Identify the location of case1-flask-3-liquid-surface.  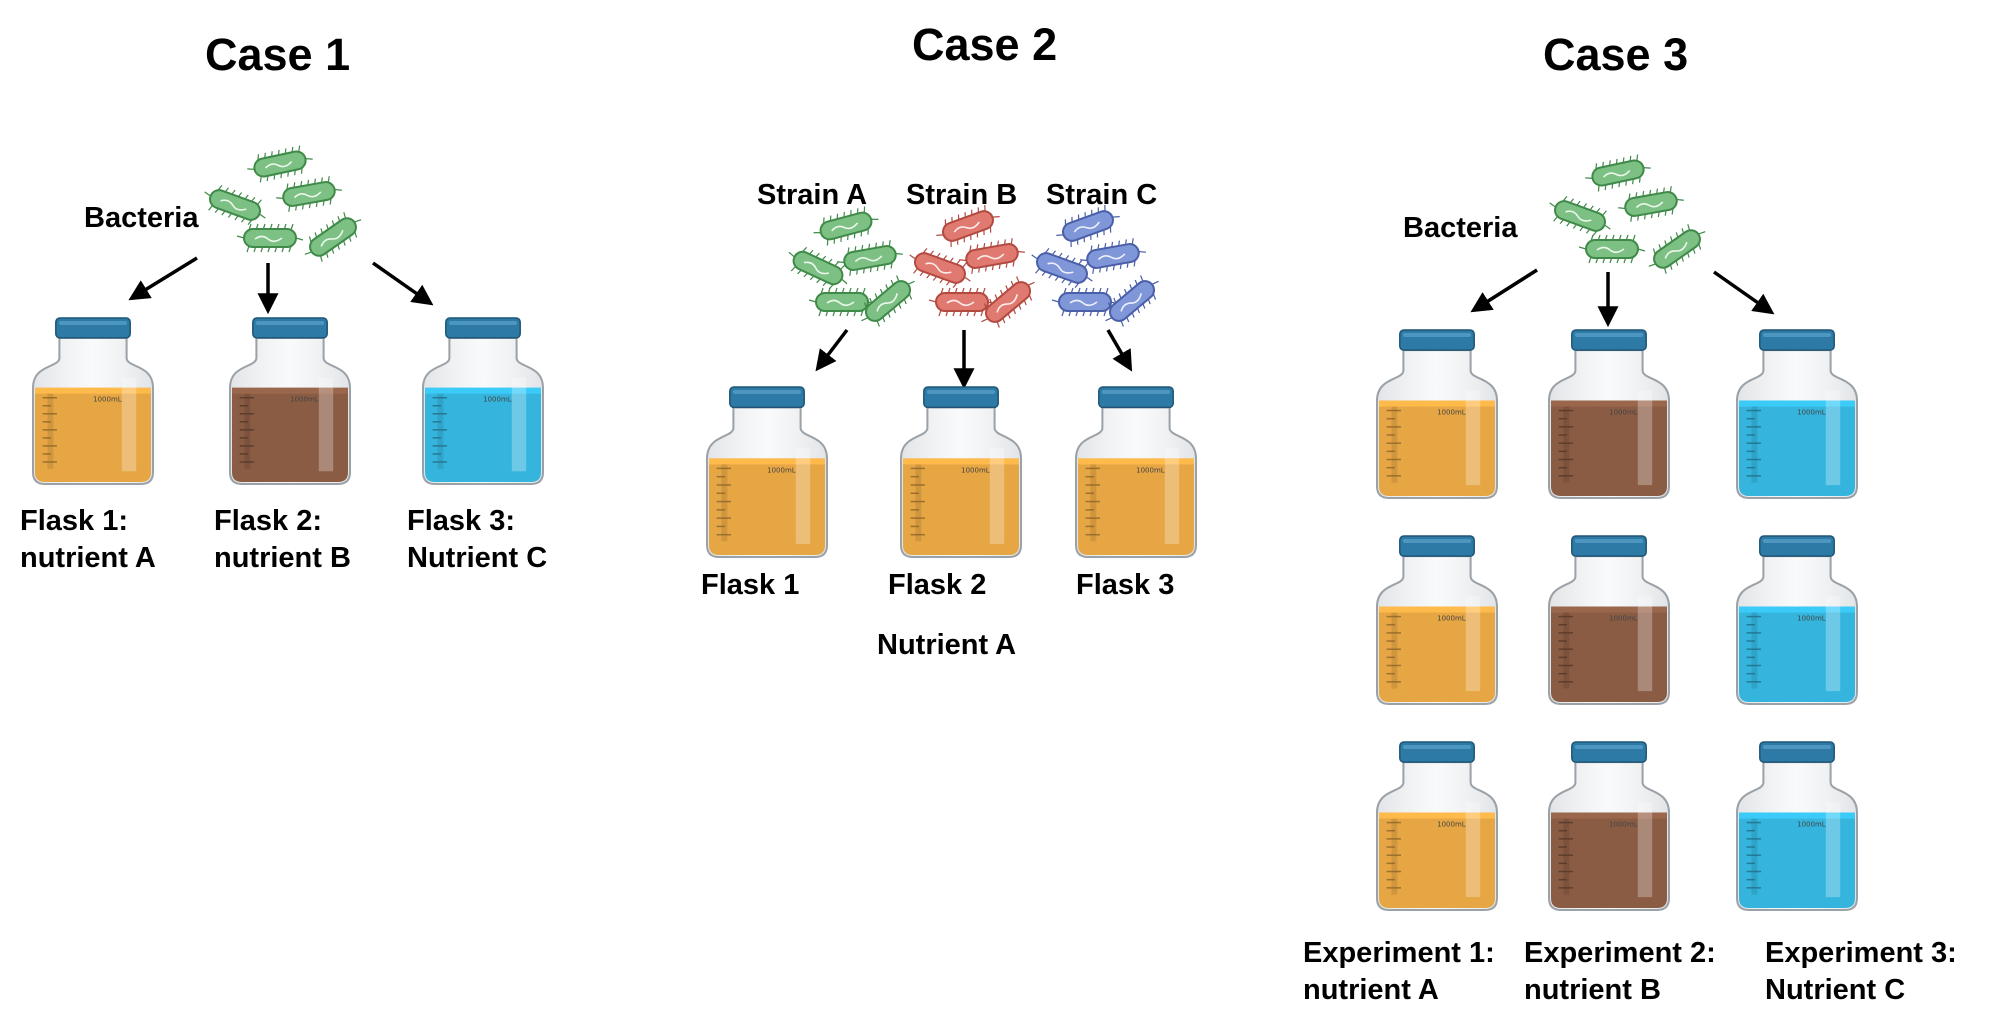
(483, 390).